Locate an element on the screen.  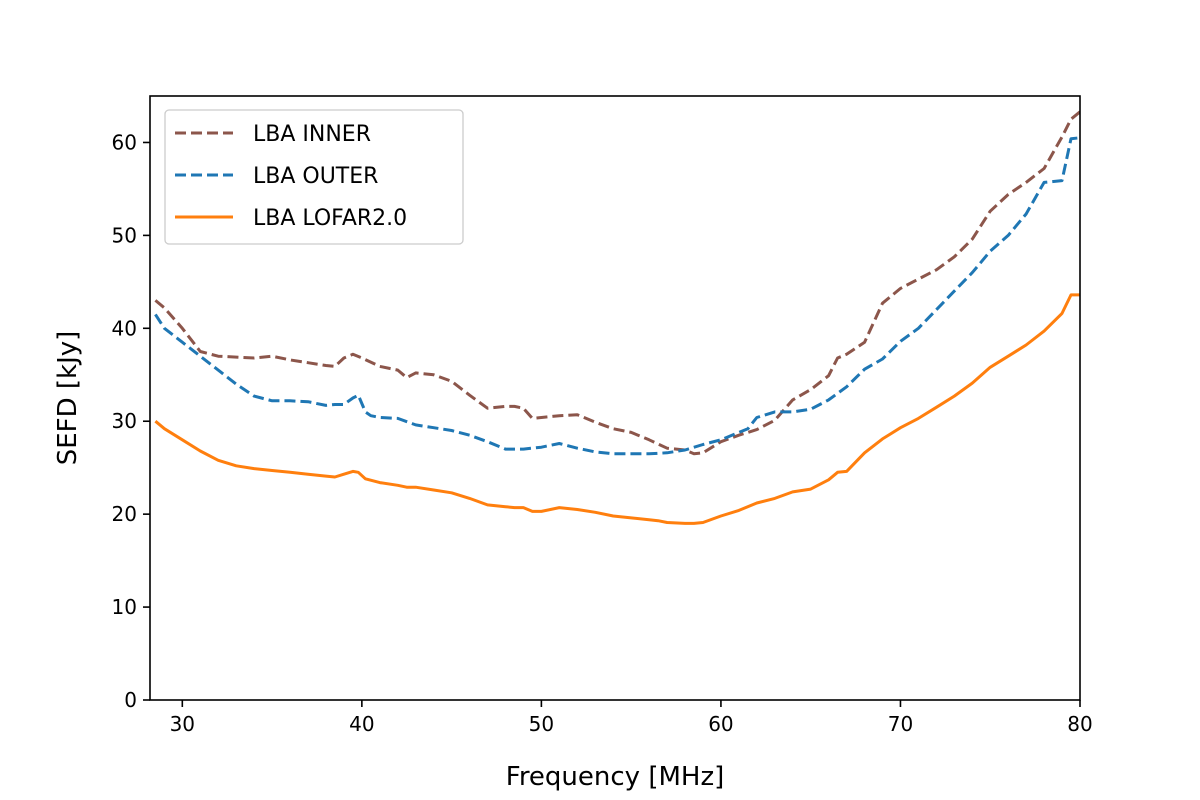
x-tick-label: 40 is located at coordinates (361, 724).